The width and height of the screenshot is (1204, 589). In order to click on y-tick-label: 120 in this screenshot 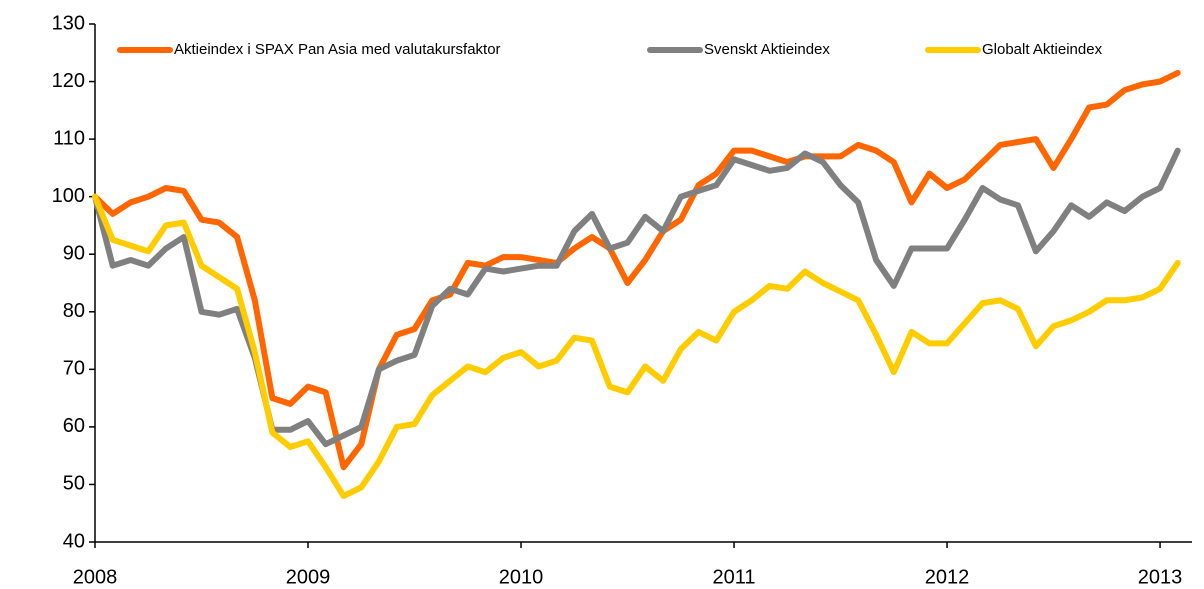, I will do `click(68, 81)`.